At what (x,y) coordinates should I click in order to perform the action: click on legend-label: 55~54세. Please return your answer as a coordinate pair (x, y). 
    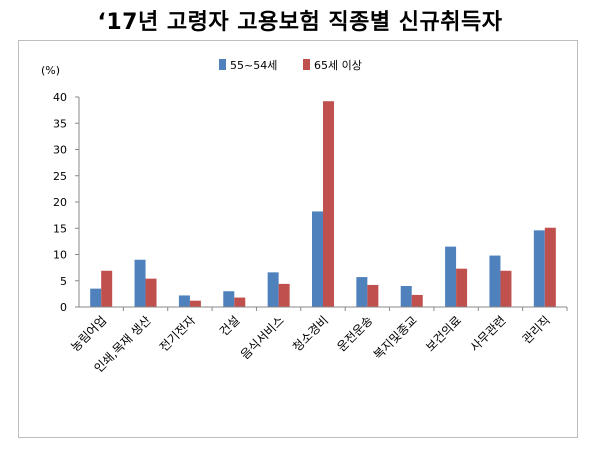
    Looking at the image, I should click on (253, 65).